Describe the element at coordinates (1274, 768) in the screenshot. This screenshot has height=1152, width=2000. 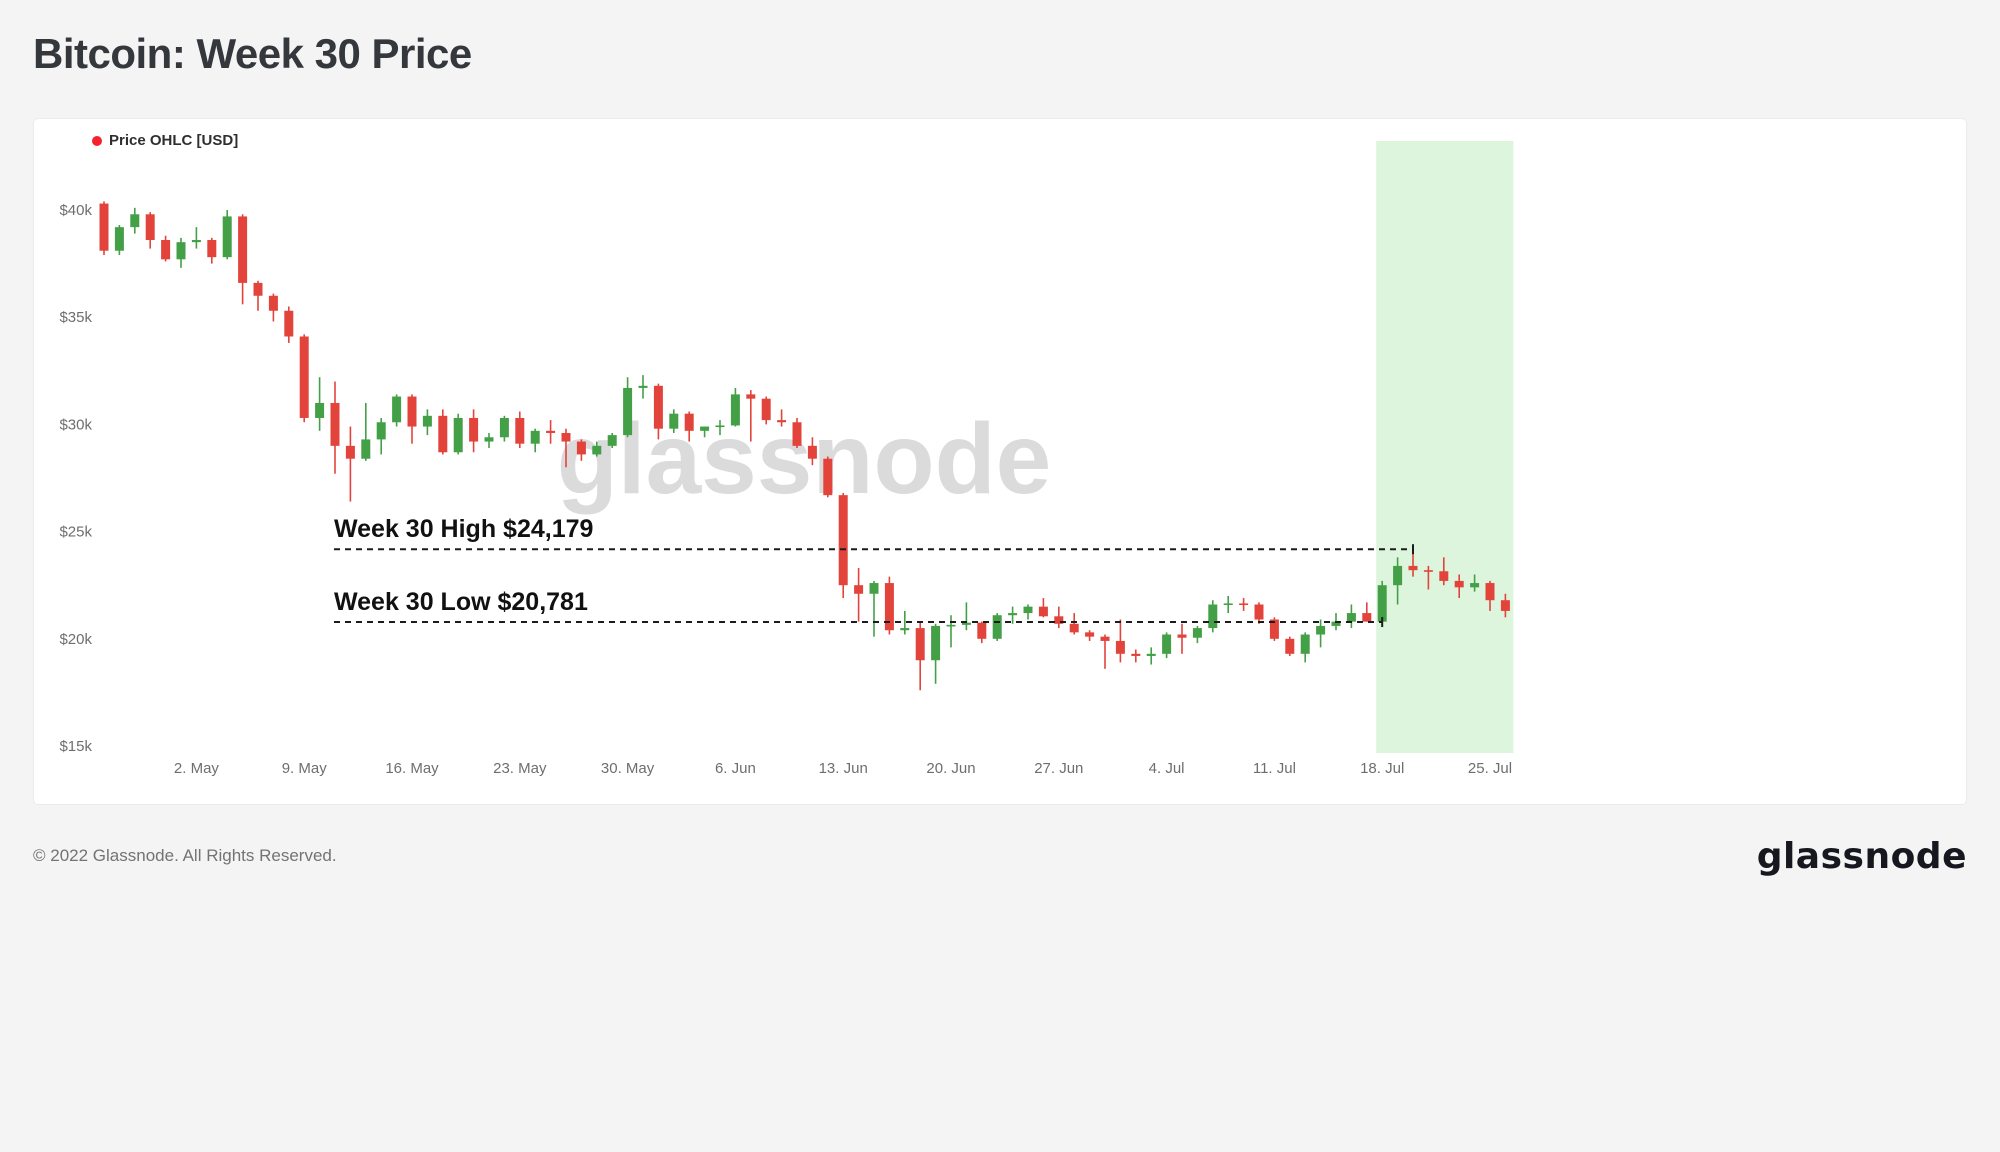
I see `svg-text: 11. Jul` at that location.